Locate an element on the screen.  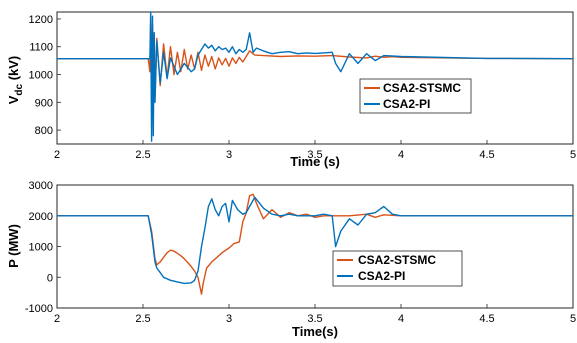
ytick-label: 900 is located at coordinates (44, 103).